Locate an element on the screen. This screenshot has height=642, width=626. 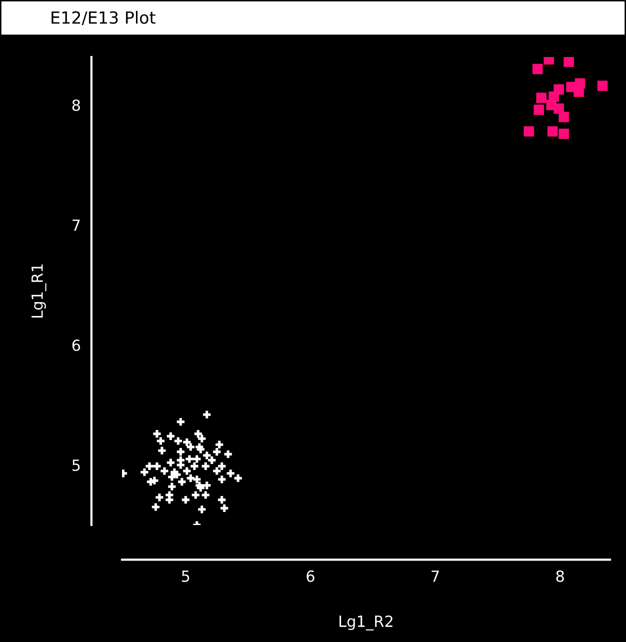
chart-title: E12/E13 Plot is located at coordinates (104, 18).